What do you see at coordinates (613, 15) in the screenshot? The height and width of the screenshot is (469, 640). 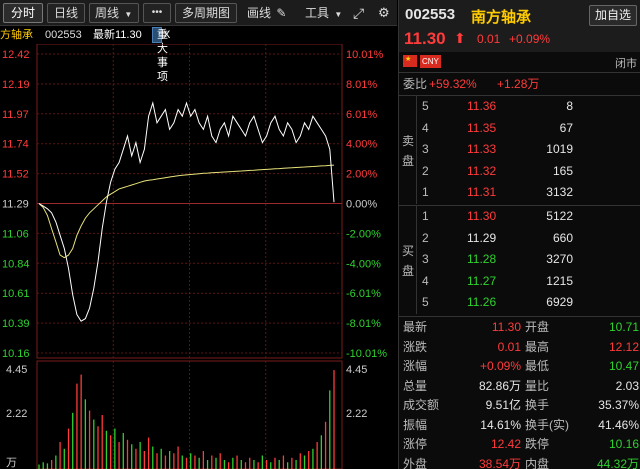 I see `add-watchlist-button: 加自选` at bounding box center [613, 15].